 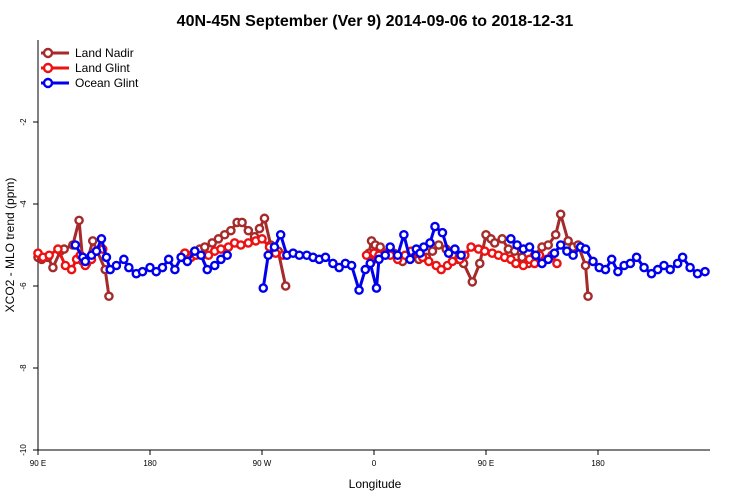 What do you see at coordinates (375, 484) in the screenshot?
I see `x-axis-title: Longitude` at bounding box center [375, 484].